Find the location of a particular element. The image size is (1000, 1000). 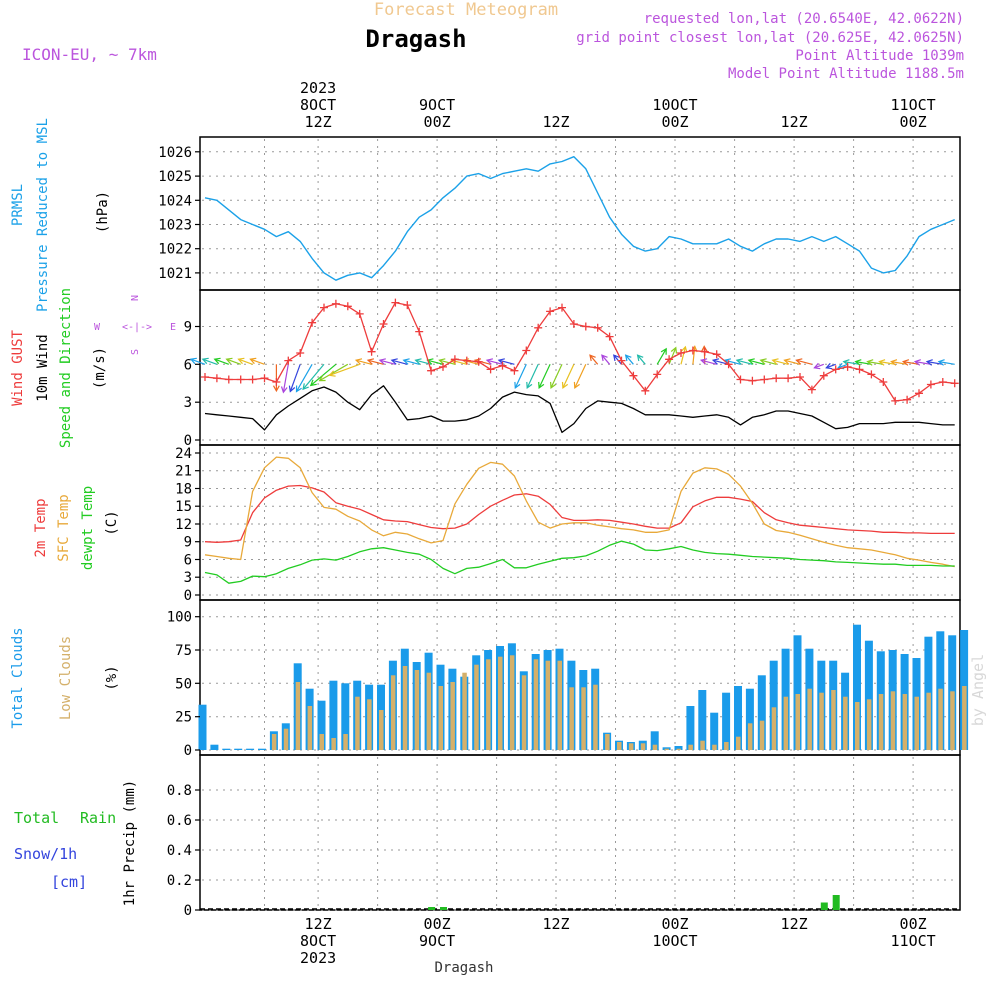

bottom-time-label-0-2: 2023 is located at coordinates (318, 958).